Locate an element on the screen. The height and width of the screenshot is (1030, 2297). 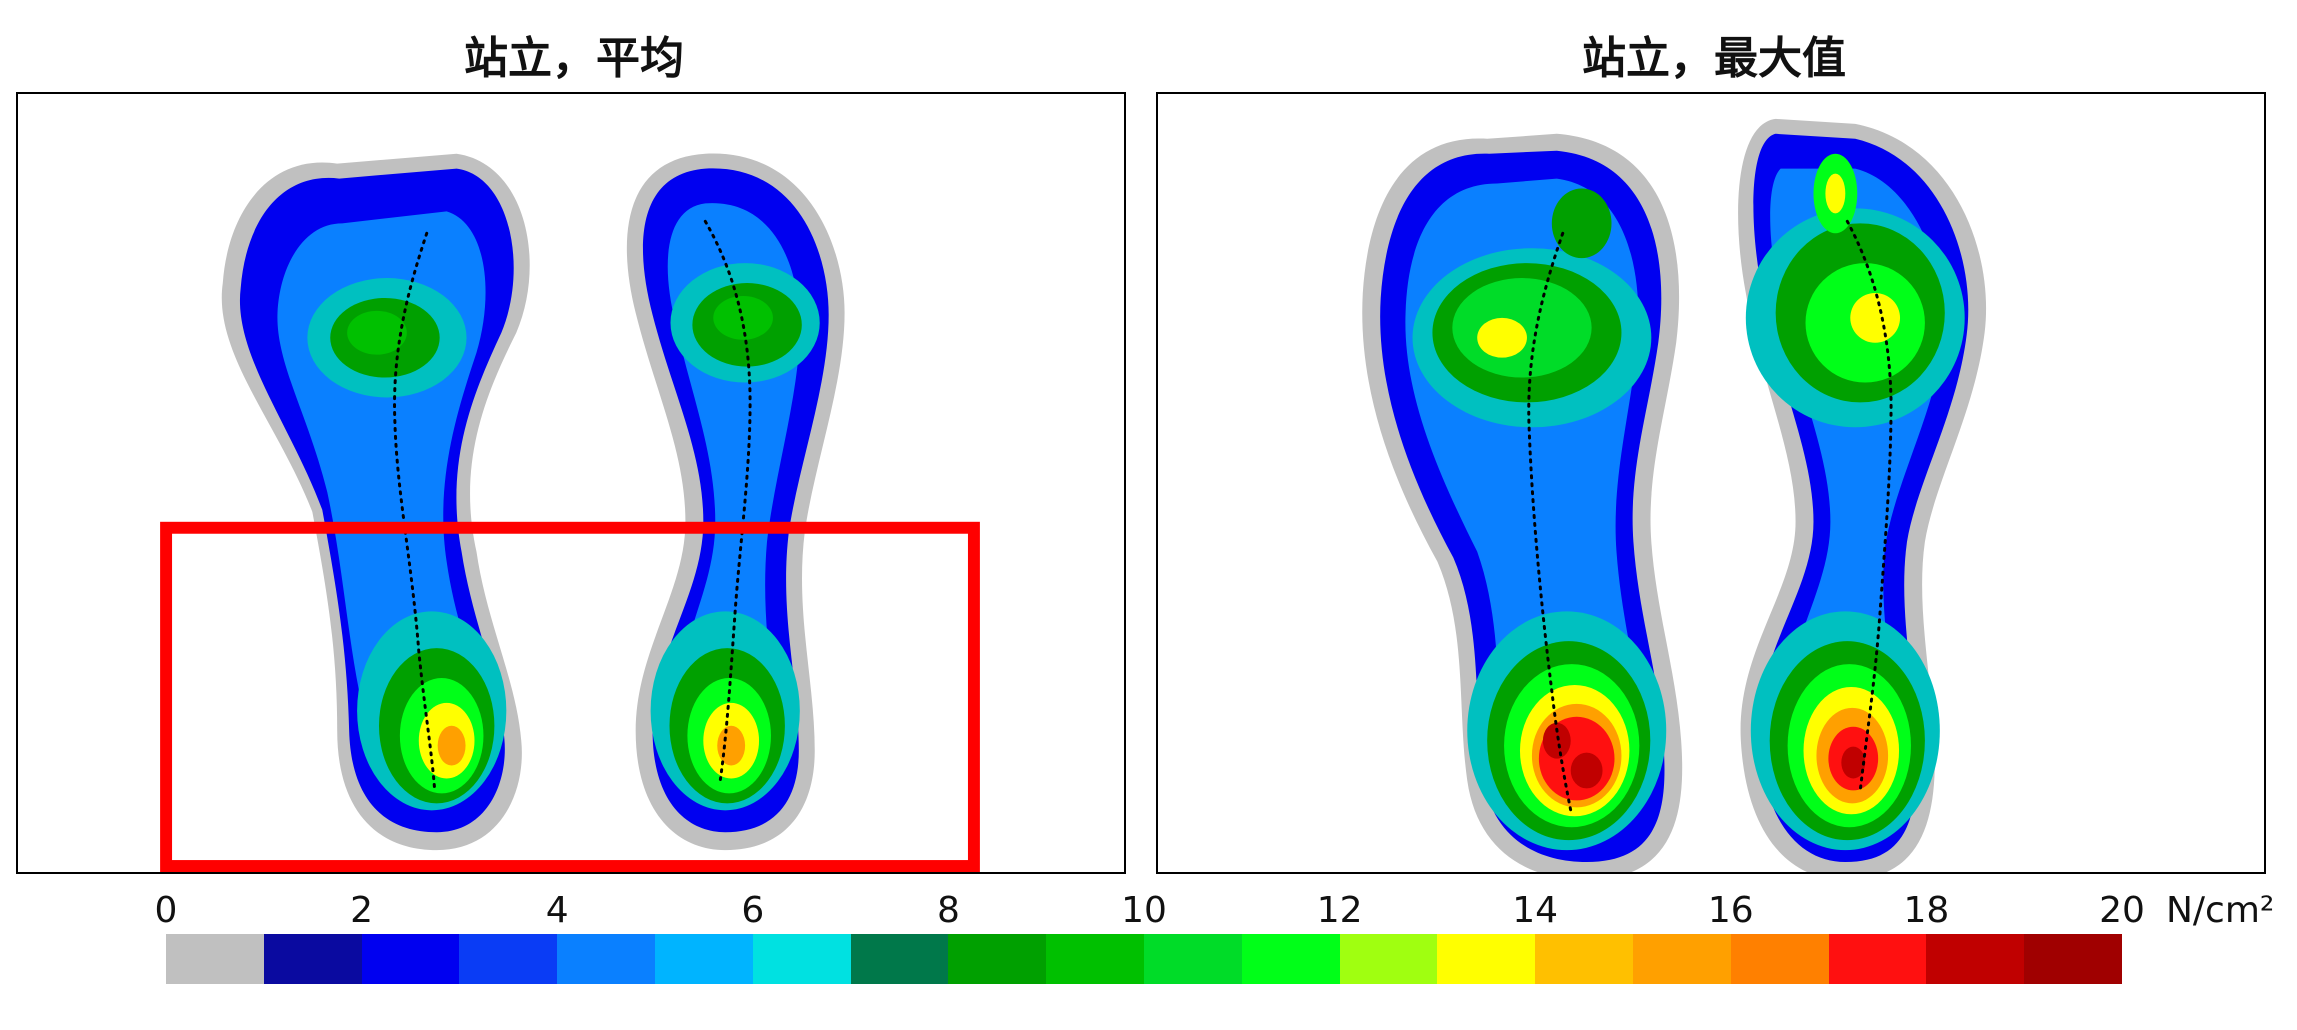
colorbar-tick-label: 8 is located at coordinates (948, 910).